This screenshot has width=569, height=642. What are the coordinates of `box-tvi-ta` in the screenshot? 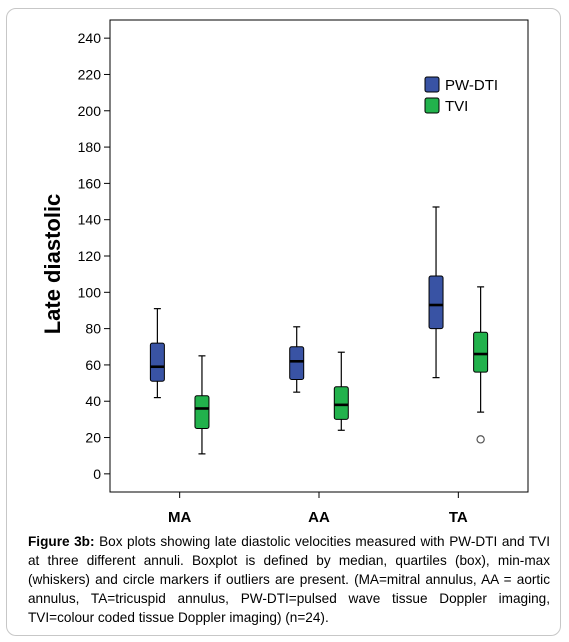 It's located at (481, 365).